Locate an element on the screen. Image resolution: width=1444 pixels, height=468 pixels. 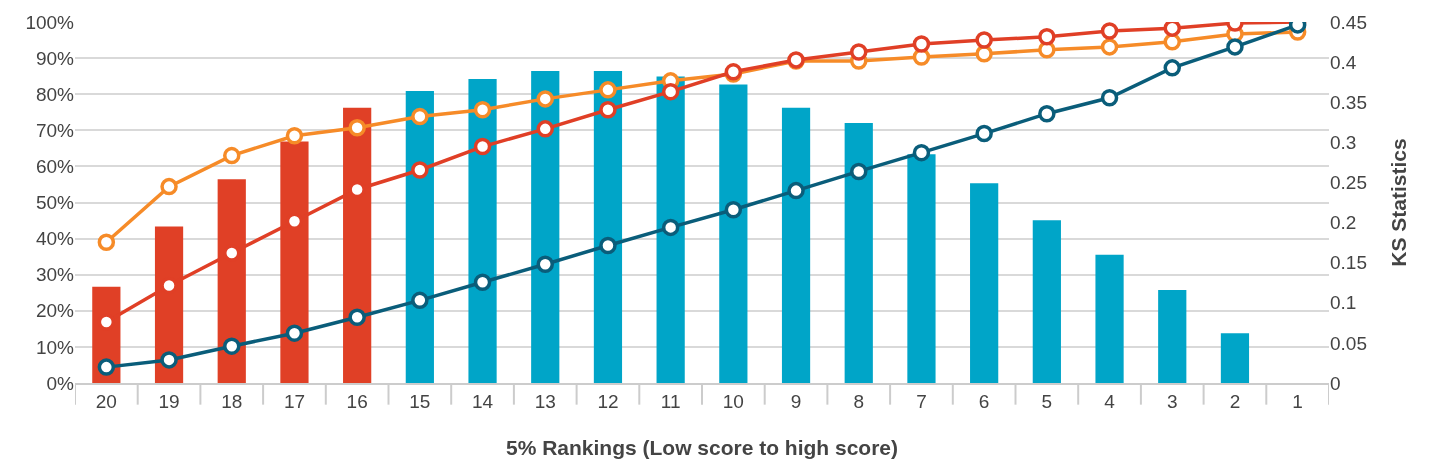
y2-axis-title: KS Statistics is located at coordinates (1399, 202).